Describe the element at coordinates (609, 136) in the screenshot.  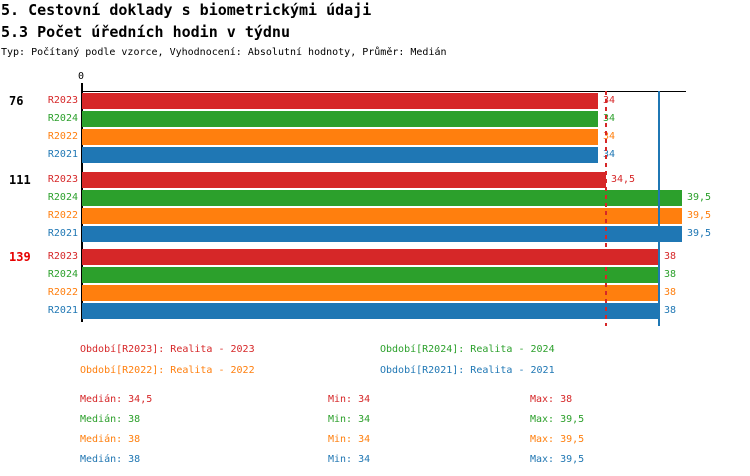
I see `bar-value-label-r2022-76: 34` at that location.